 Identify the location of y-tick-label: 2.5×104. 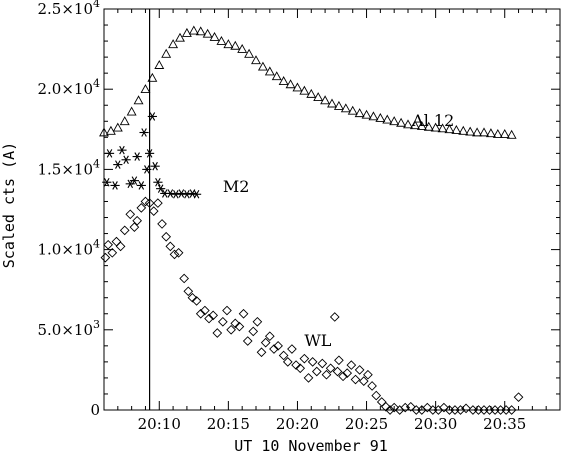
(68, 9).